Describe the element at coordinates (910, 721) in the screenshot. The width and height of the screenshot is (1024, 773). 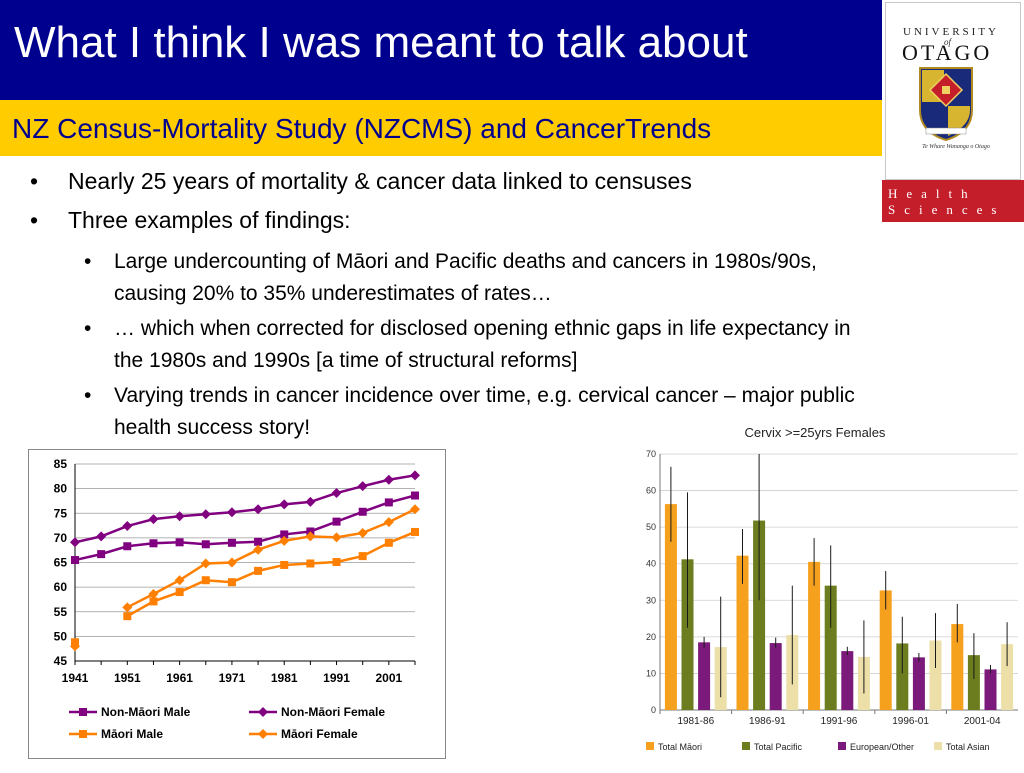
I see `x-tick-label: 1996-01` at that location.